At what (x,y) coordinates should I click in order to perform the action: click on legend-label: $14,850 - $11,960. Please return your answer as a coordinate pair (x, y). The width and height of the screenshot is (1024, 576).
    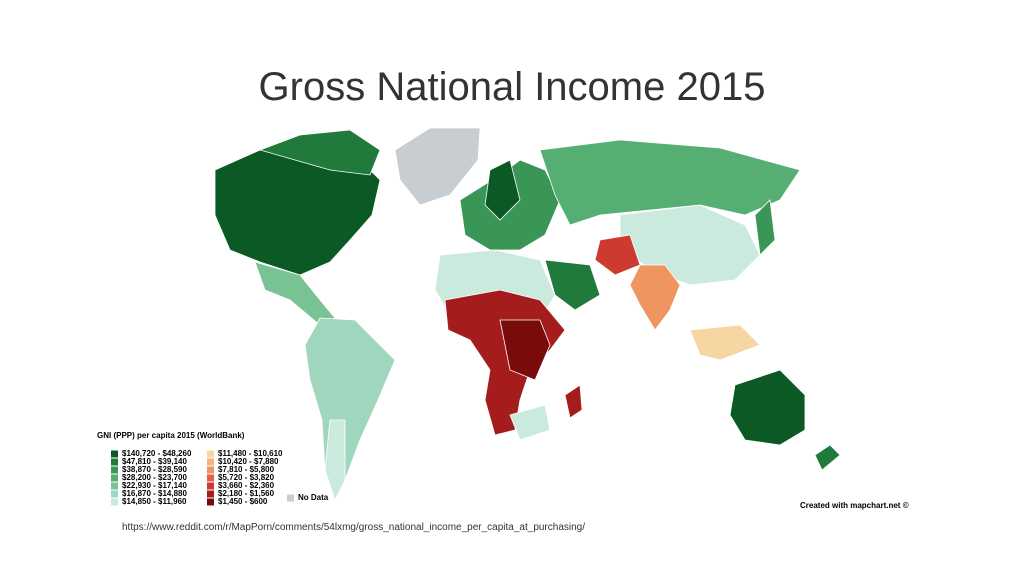
    Looking at the image, I should click on (154, 501).